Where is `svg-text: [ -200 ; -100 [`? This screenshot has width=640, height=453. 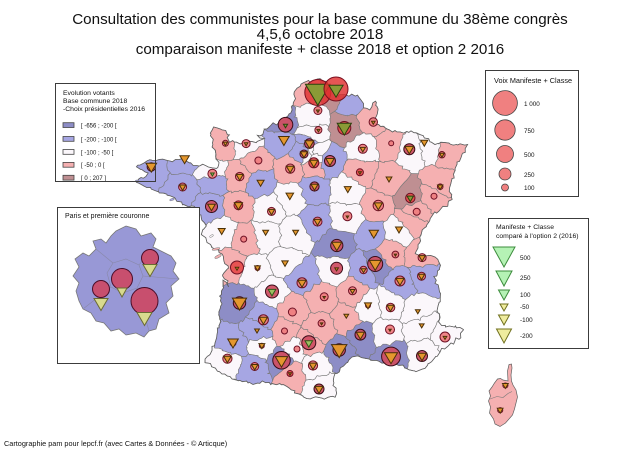
svg-text: [ -200 ; -100 [ is located at coordinates (99, 140).